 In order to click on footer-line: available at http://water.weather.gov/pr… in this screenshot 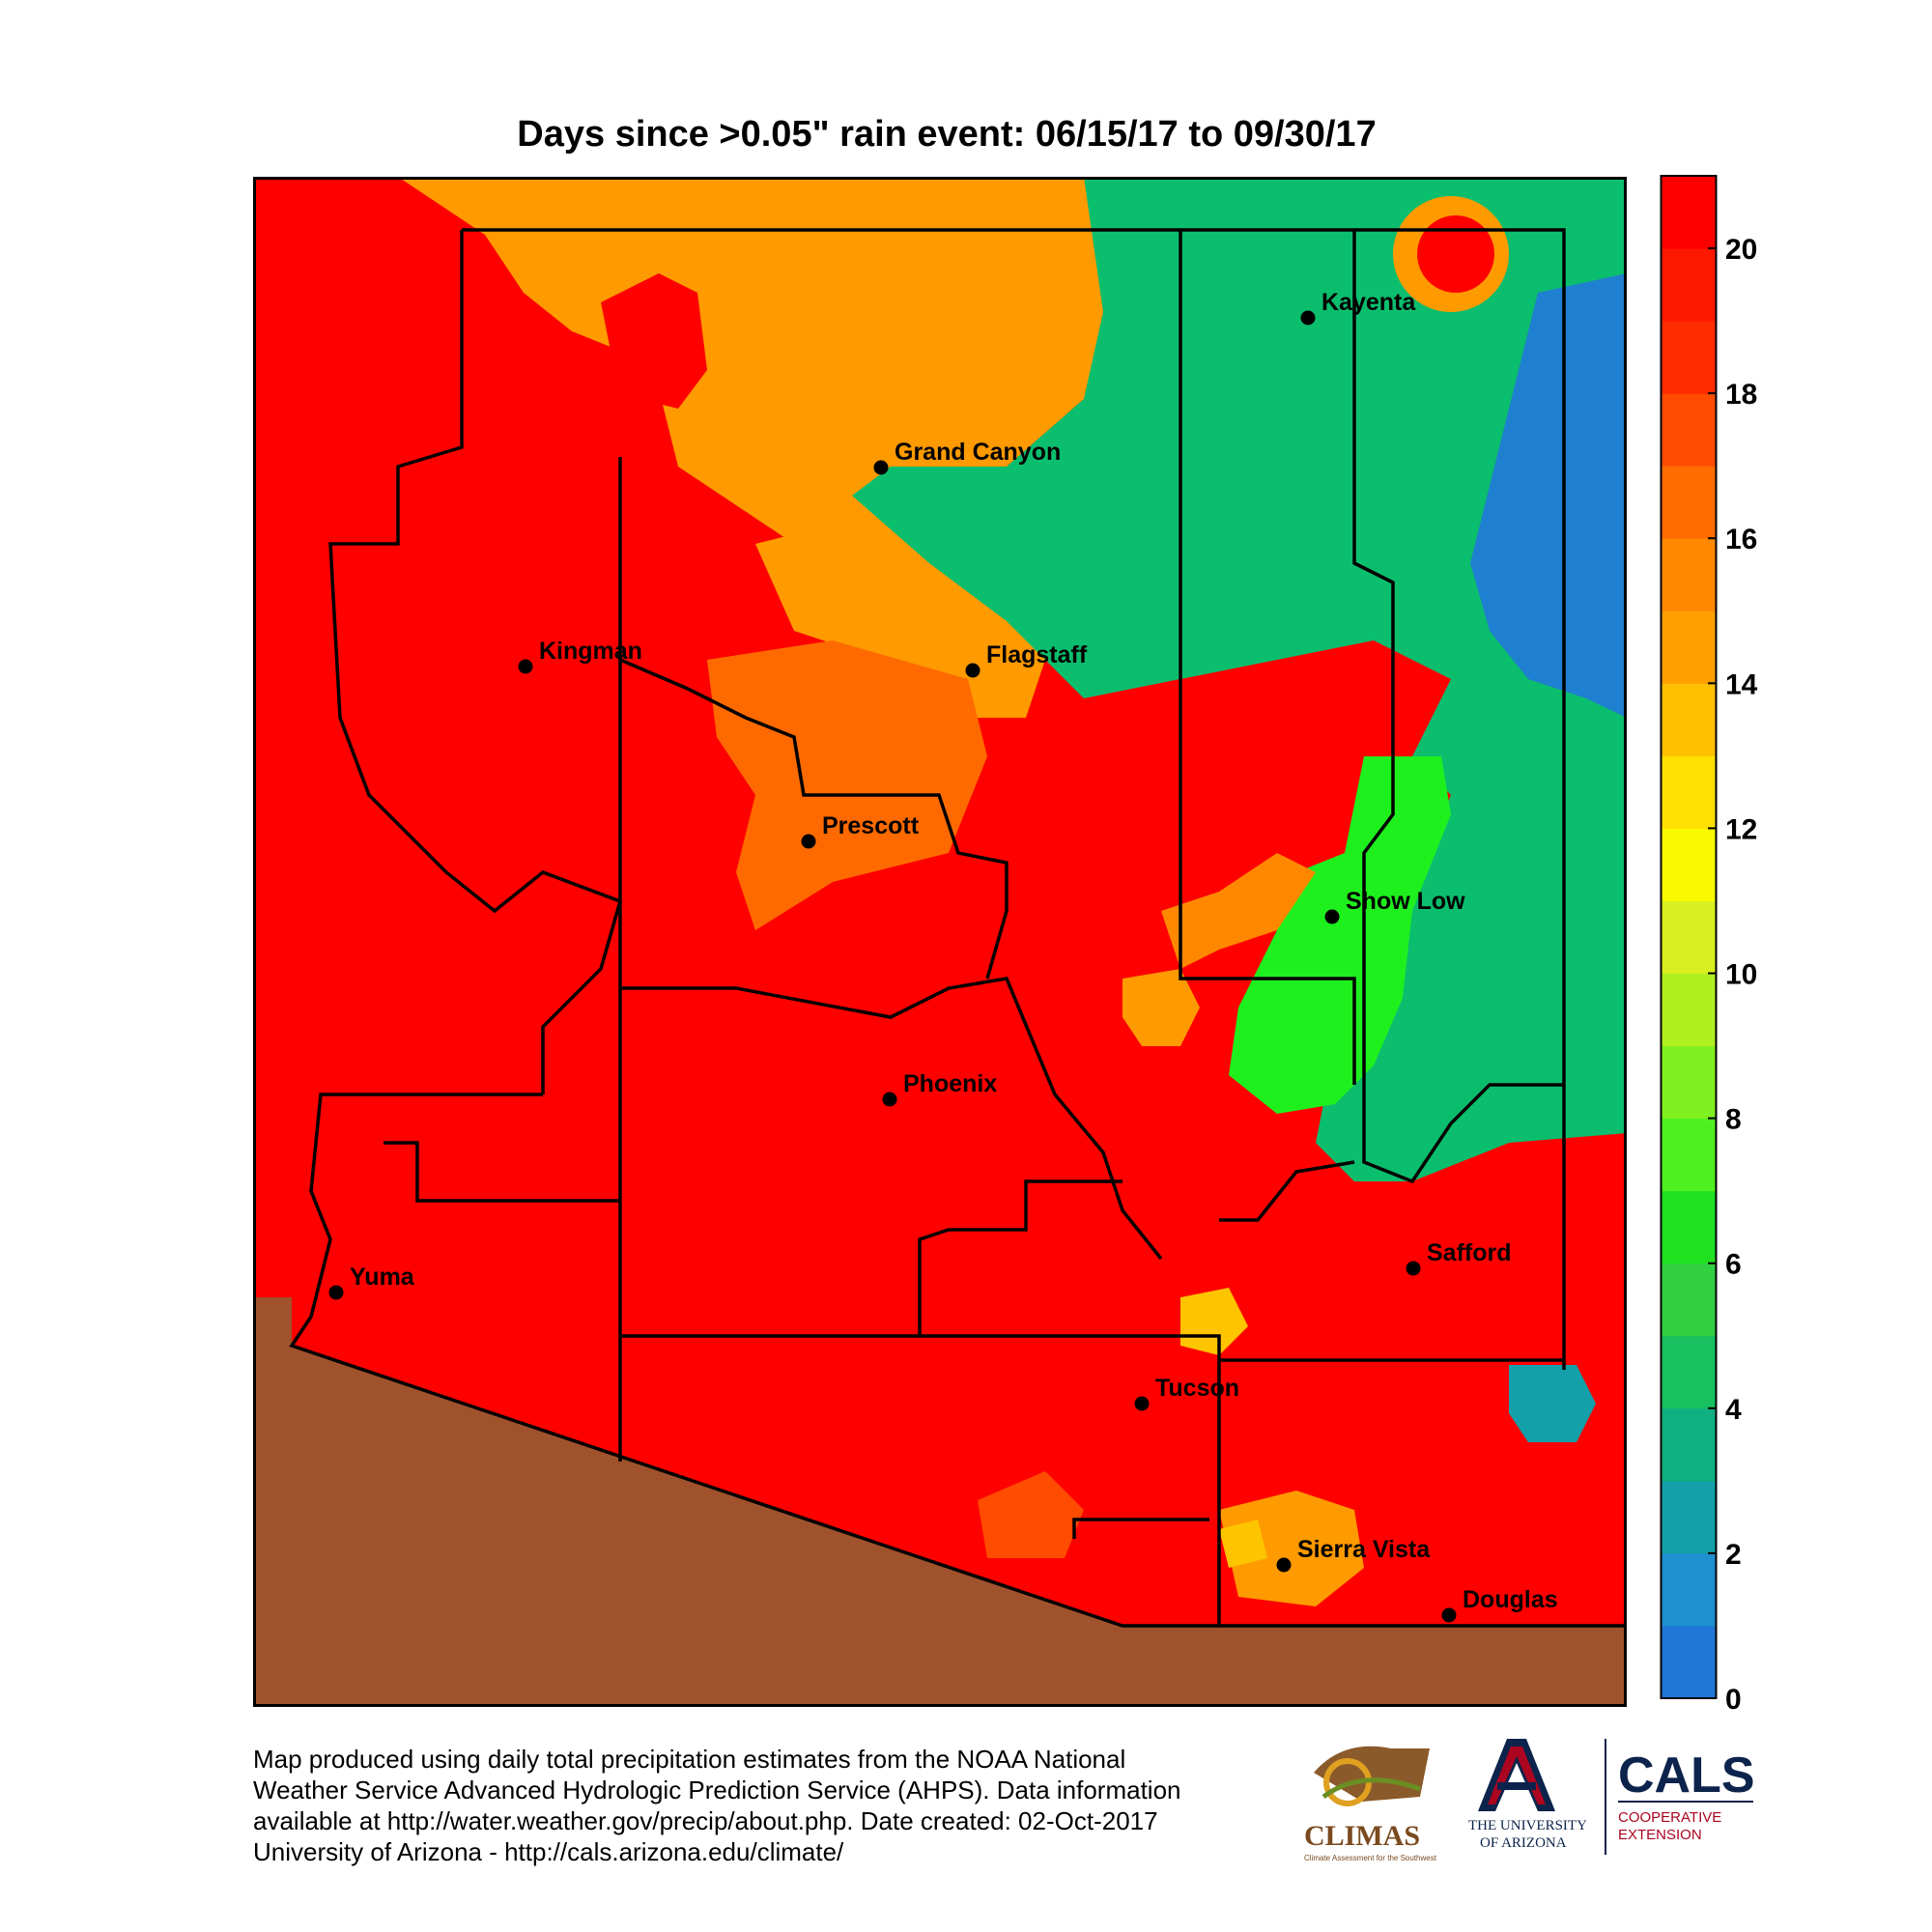, I will do `click(705, 1820)`.